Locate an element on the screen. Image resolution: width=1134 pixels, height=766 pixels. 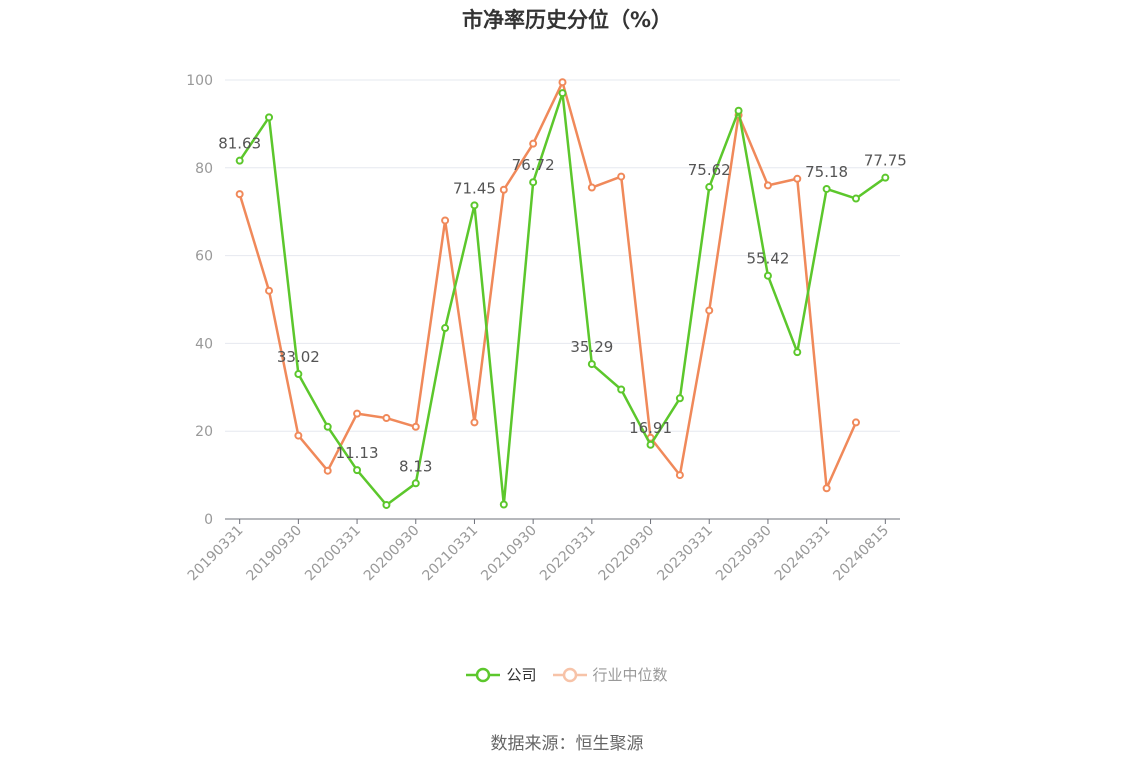
legend-label-company: 公司 is located at coordinates (521, 675).